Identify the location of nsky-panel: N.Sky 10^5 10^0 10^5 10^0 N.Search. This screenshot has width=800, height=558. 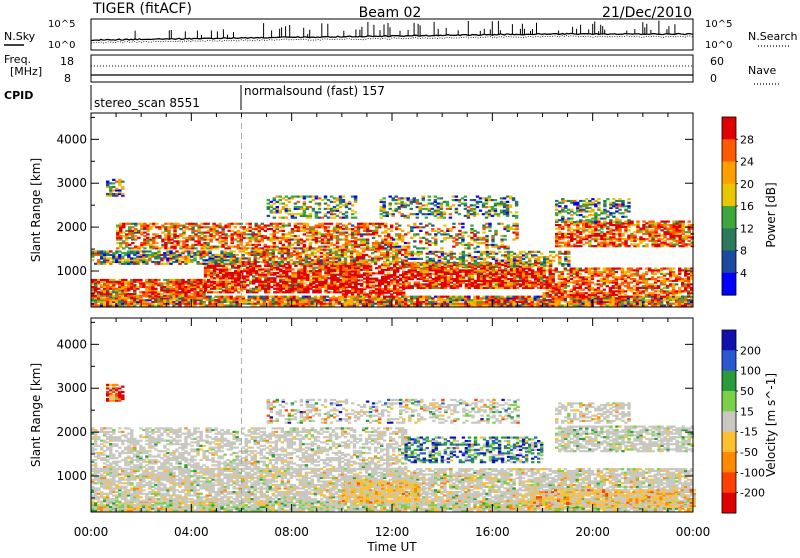
(401, 35).